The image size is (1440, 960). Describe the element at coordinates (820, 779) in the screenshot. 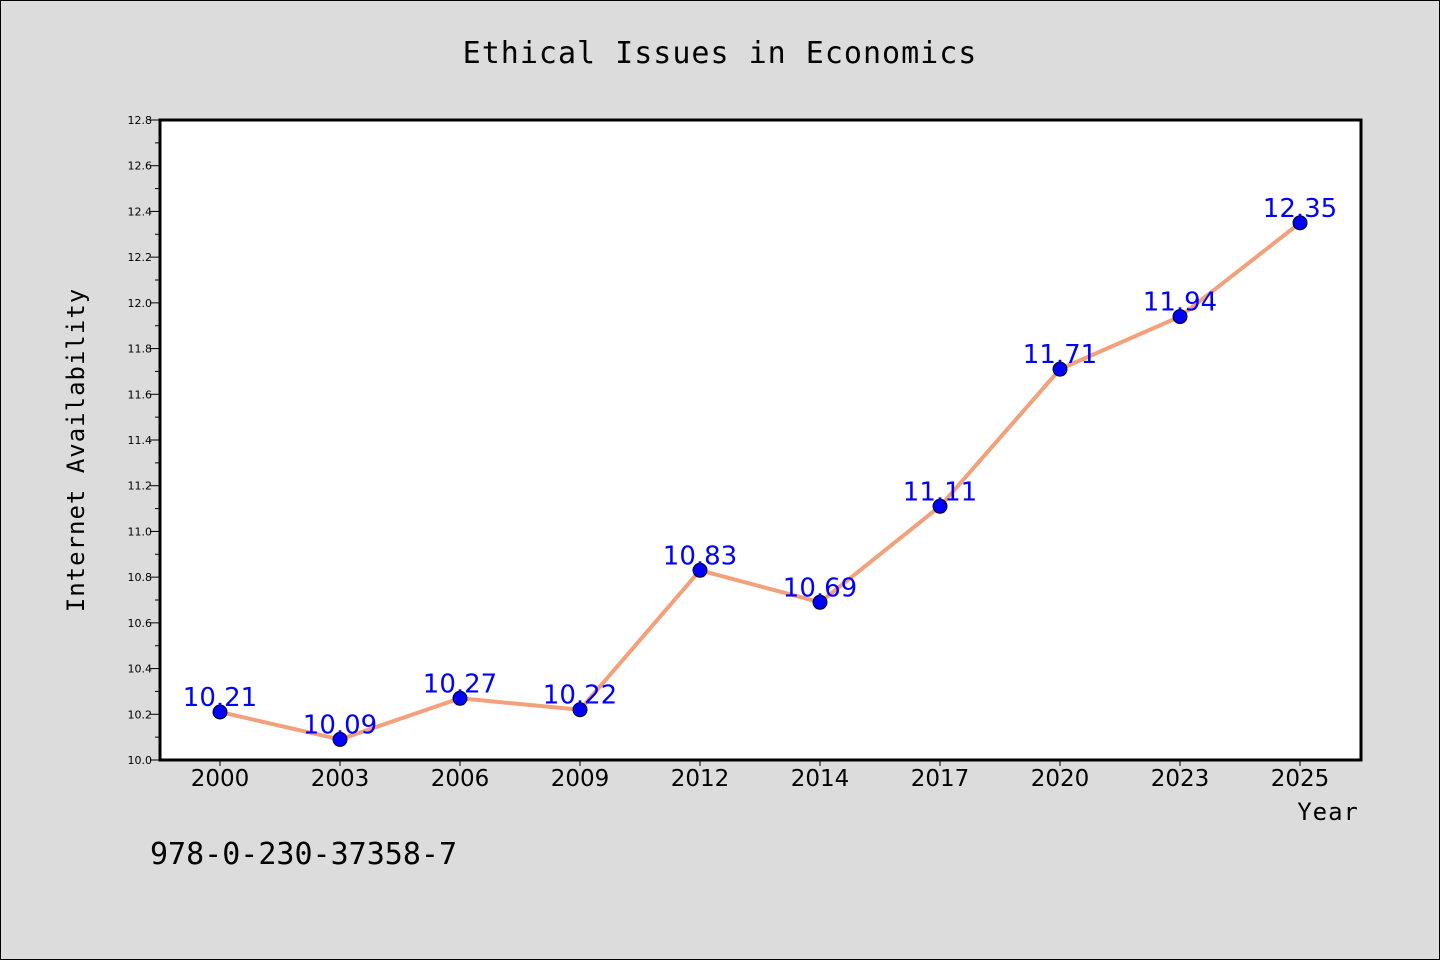

I see `x-tick-label: 2014` at that location.